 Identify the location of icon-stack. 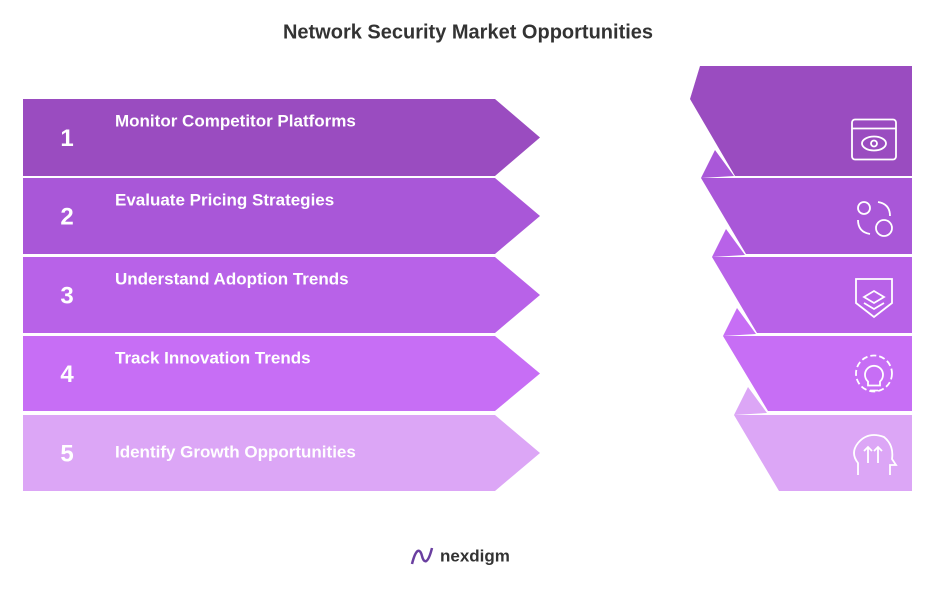
(874, 300).